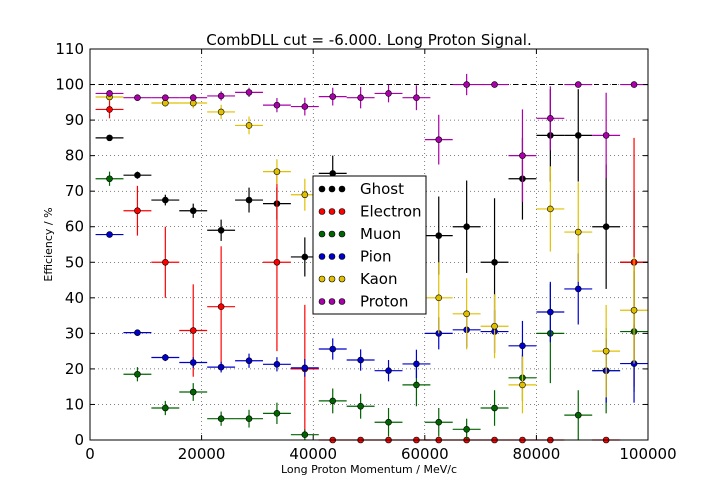 This screenshot has width=720, height=504. Describe the element at coordinates (647, 454) in the screenshot. I see `x-tick-label: 100000` at that location.